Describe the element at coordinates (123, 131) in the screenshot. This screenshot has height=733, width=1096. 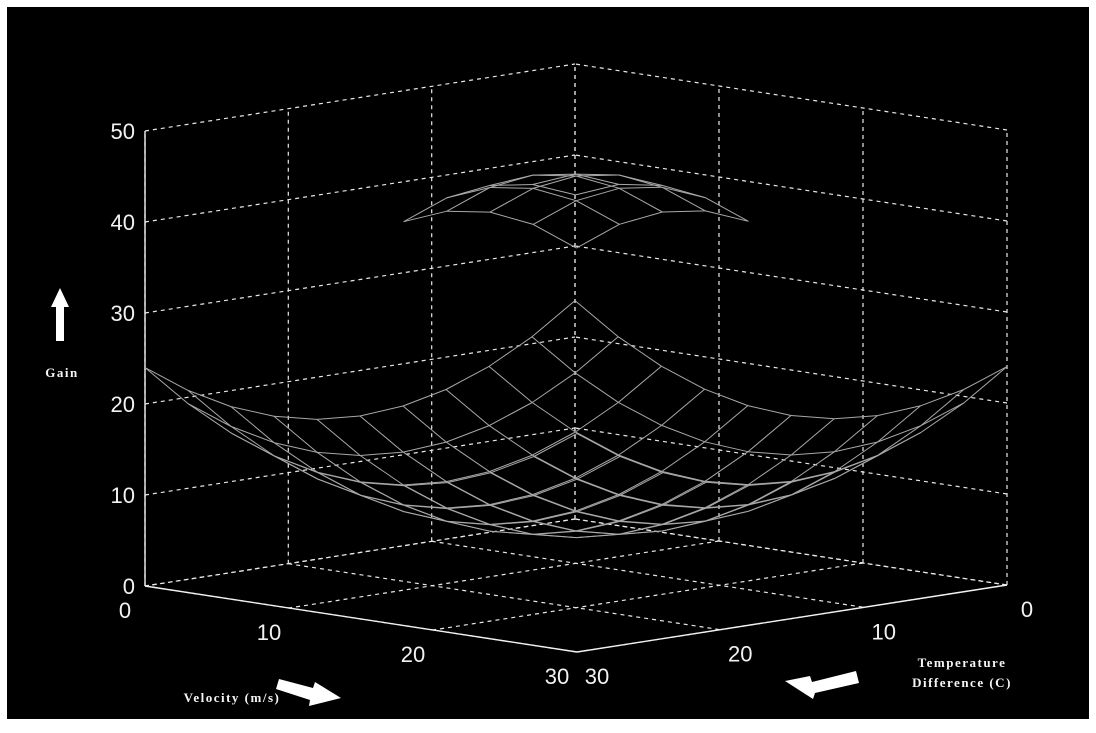
I see `z-tick-label: 50` at that location.